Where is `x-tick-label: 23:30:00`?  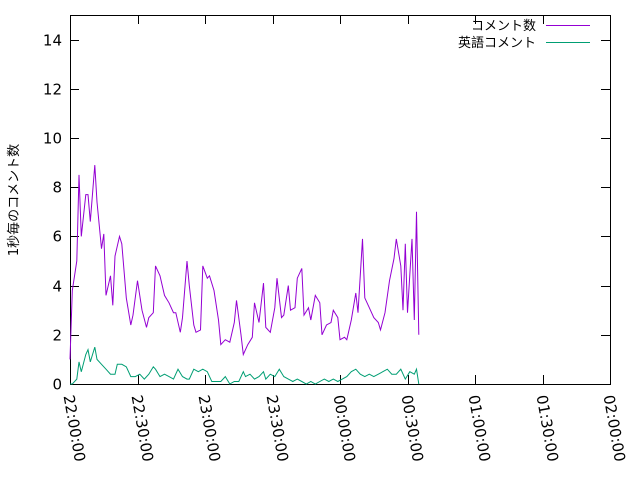 x-tick-label: 23:30:00 is located at coordinates (277, 428).